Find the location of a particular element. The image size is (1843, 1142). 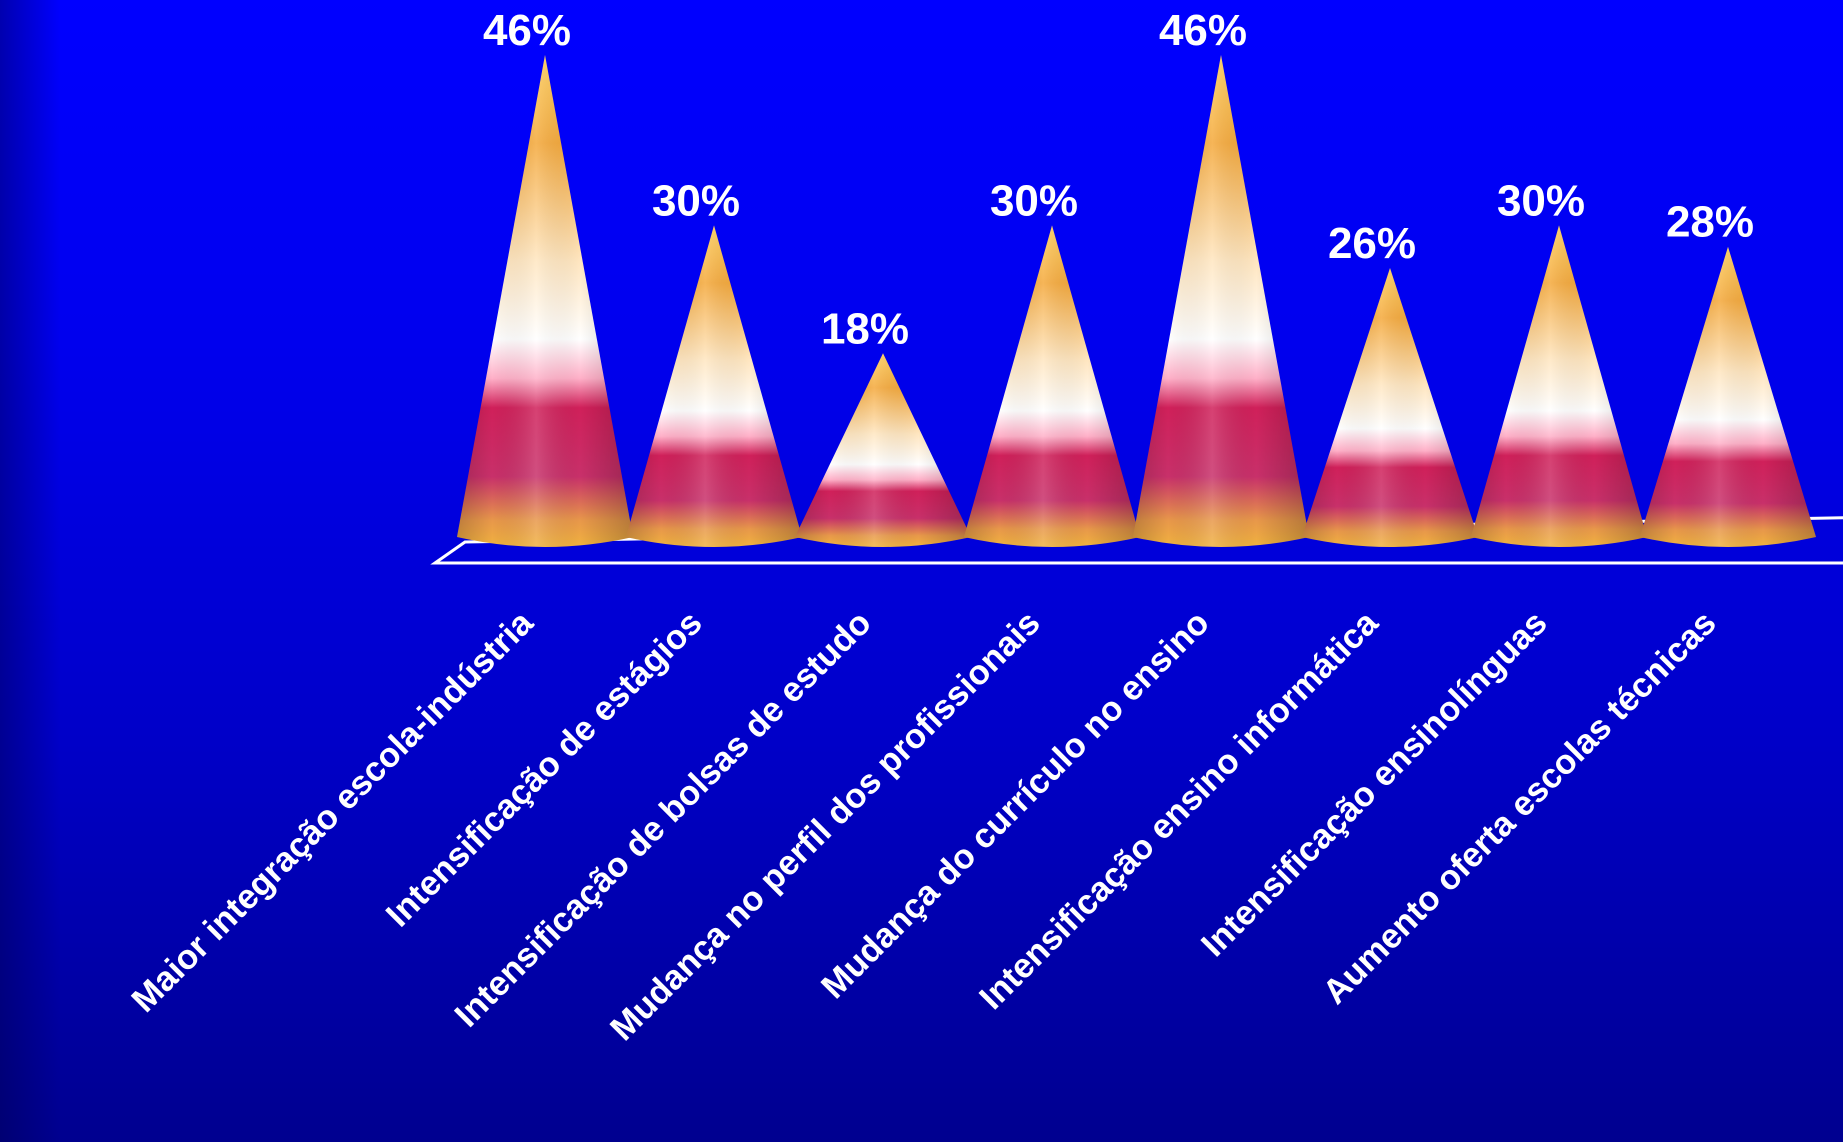

category-label-2: Intensificação de estágios is located at coordinates (544, 769).